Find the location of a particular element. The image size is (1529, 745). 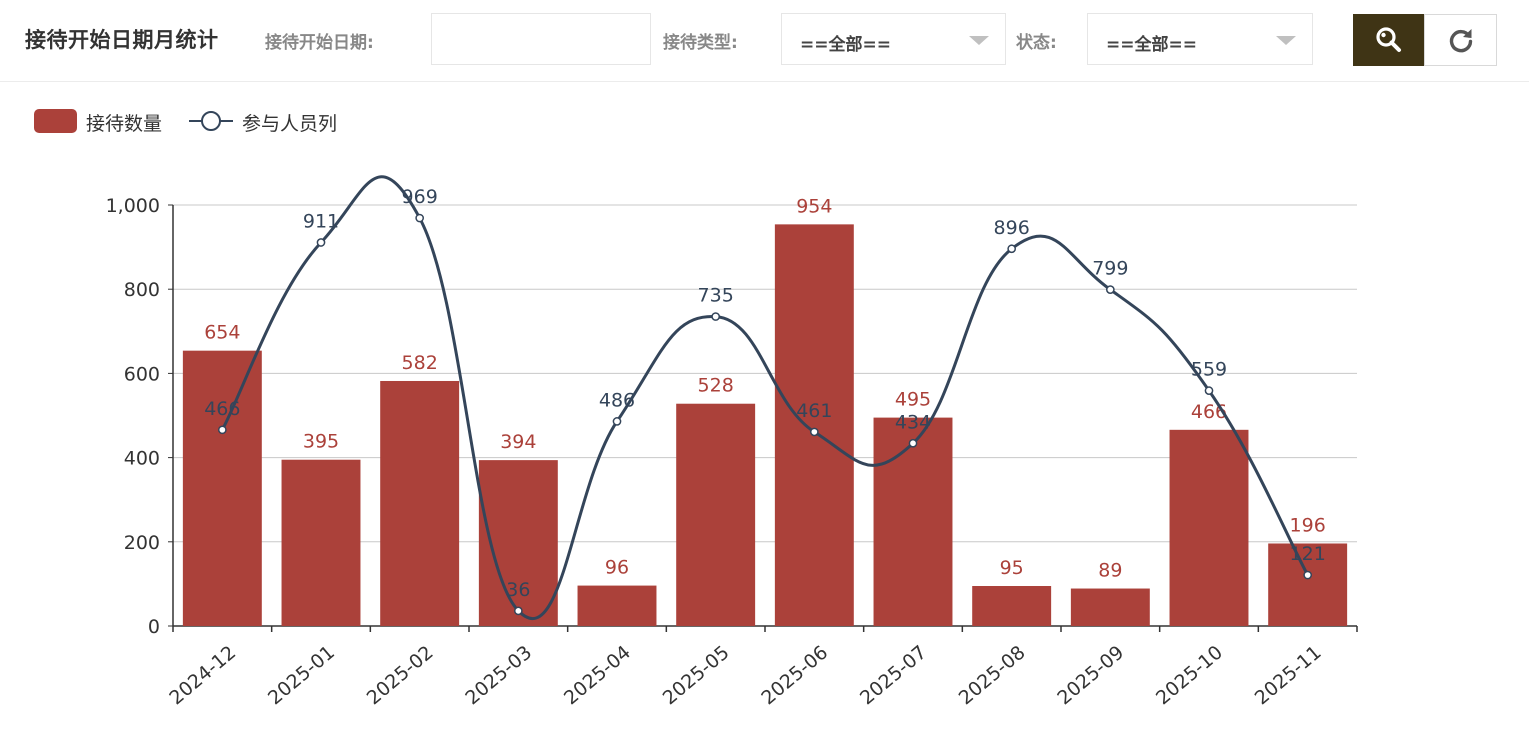

start-date-field is located at coordinates (541, 39).